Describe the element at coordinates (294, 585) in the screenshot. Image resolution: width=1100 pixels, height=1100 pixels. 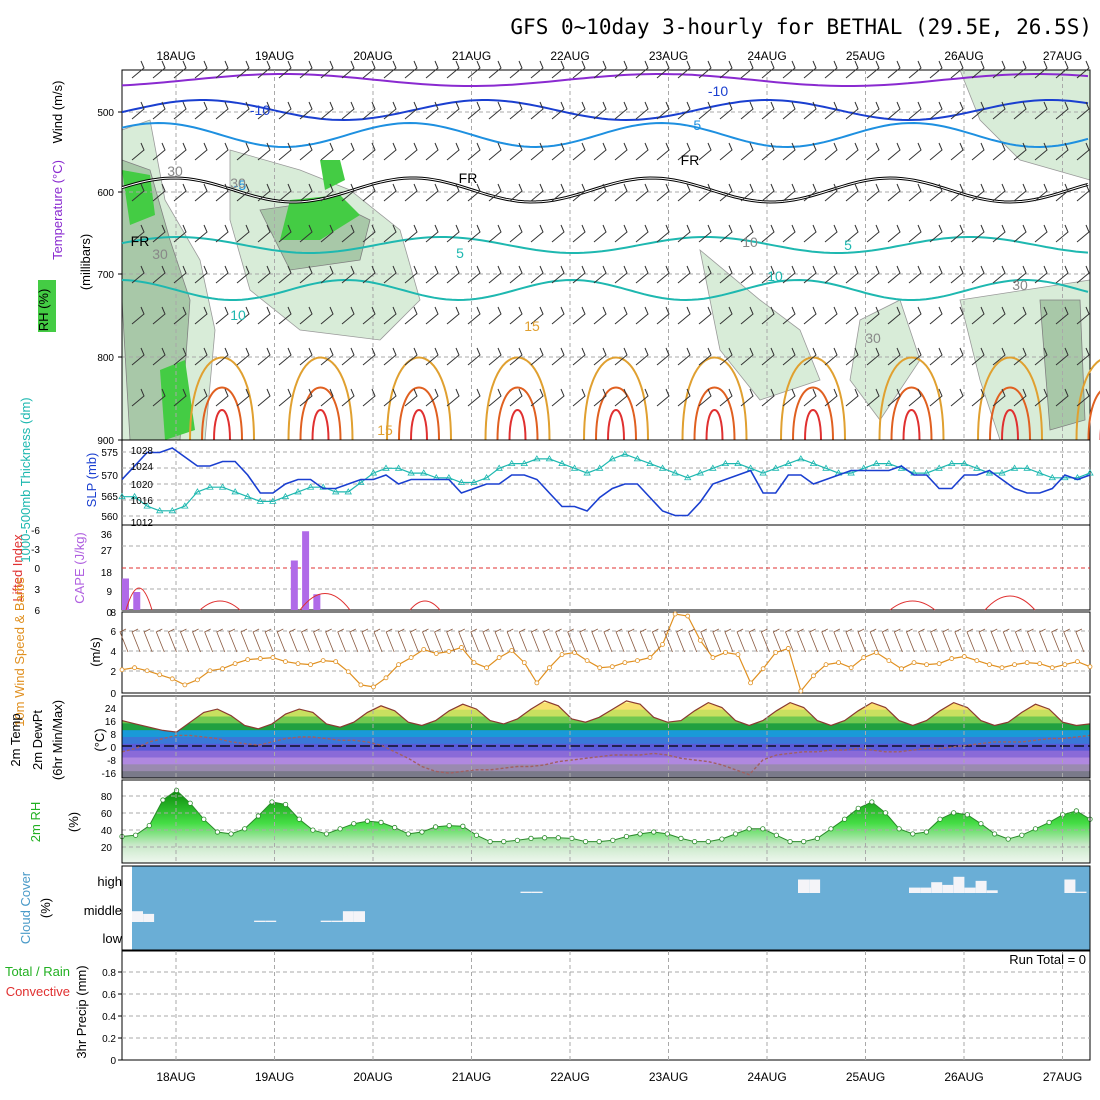
I see `cape-bar` at that location.